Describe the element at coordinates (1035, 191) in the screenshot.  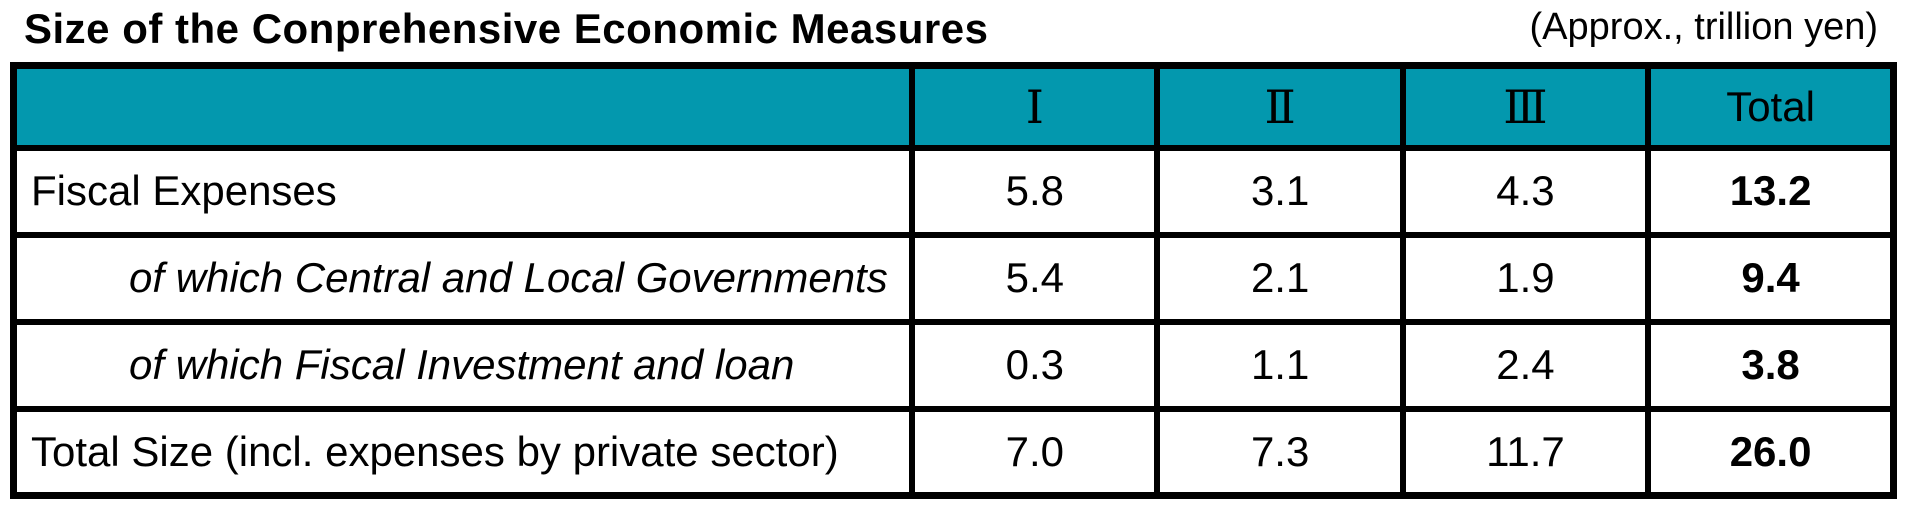
I see `value-cell: 5.8` at that location.